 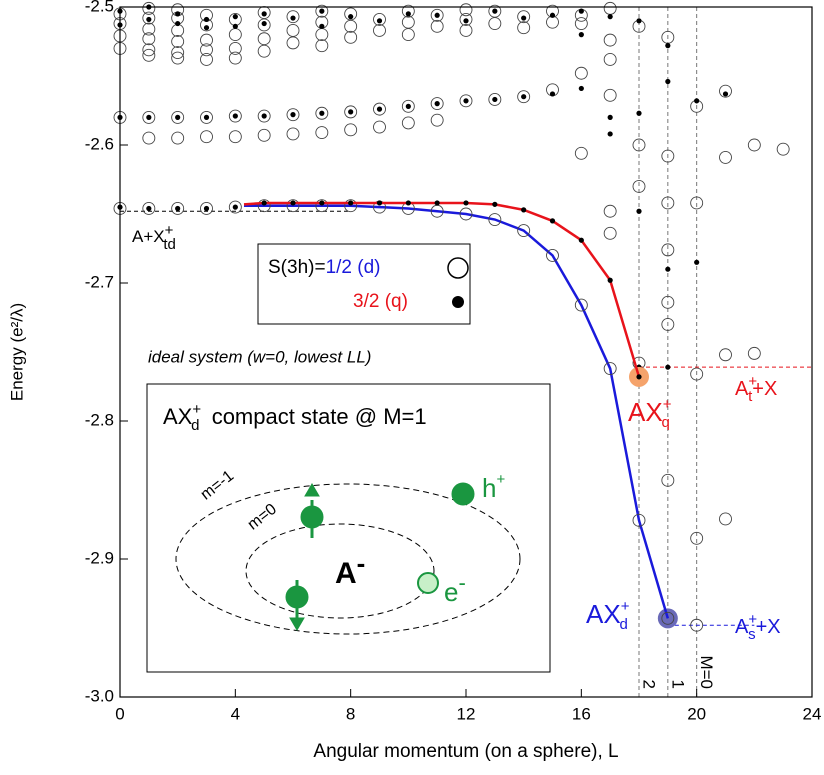 I want to click on x-tick-label: 20, so click(x=696, y=713).